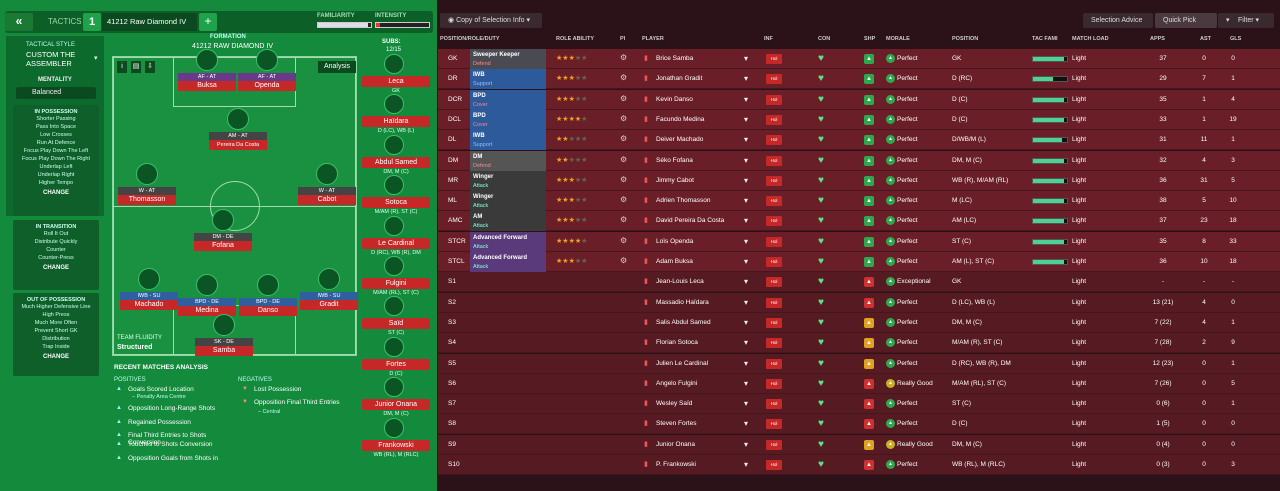 The width and height of the screenshot is (1280, 491). I want to click on column-header: ROLE ABILITY, so click(575, 39).